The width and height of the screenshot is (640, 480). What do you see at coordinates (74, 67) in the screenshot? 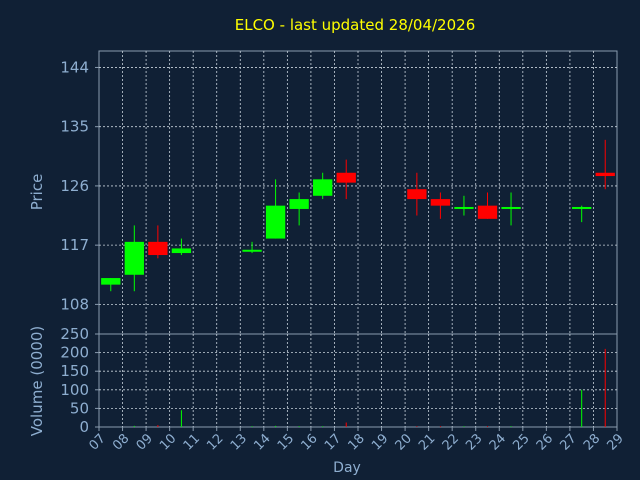
I see `price-tick-label: 144` at bounding box center [74, 67].